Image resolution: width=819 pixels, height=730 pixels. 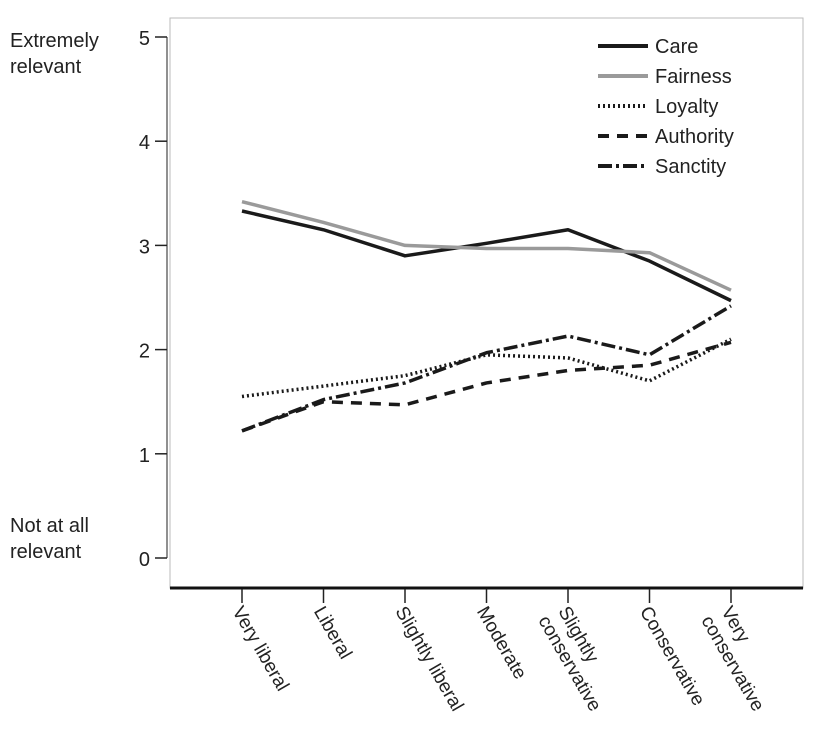 What do you see at coordinates (144, 456) in the screenshot?
I see `y-tick-label: 1` at bounding box center [144, 456].